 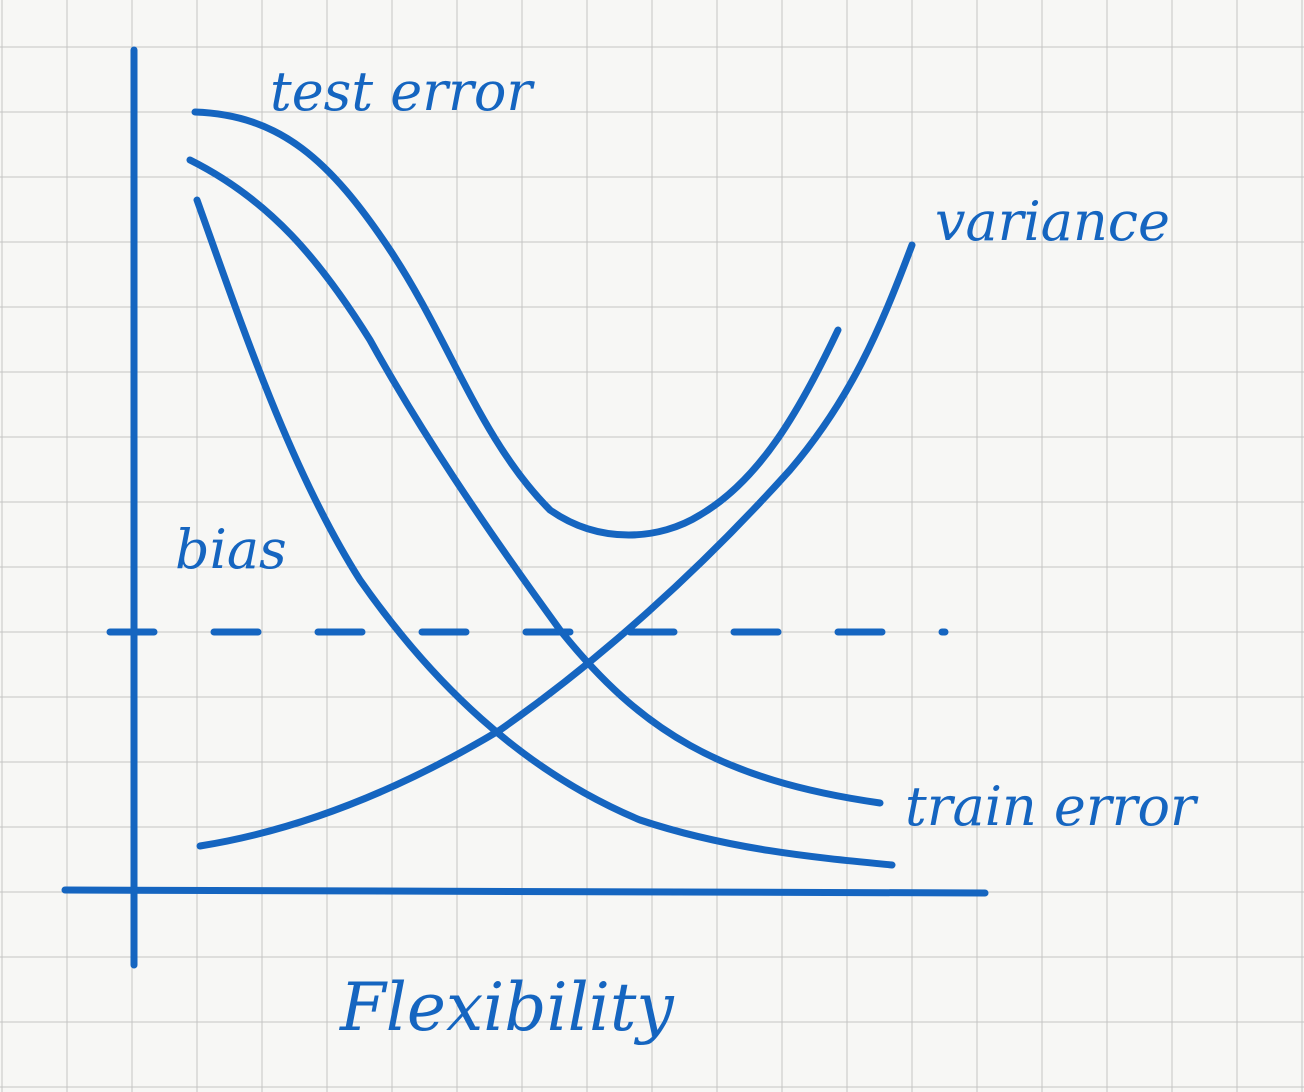 I want to click on x-axis-label: Flexibility, so click(x=506, y=1007).